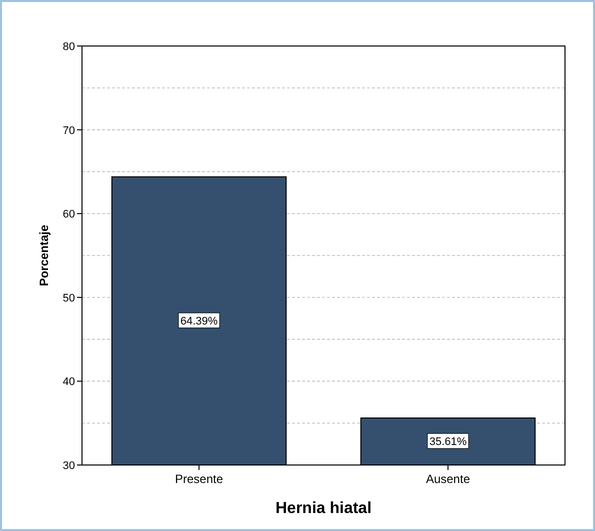 The height and width of the screenshot is (531, 595). What do you see at coordinates (68, 47) in the screenshot?
I see `y-tick-label: 80` at bounding box center [68, 47].